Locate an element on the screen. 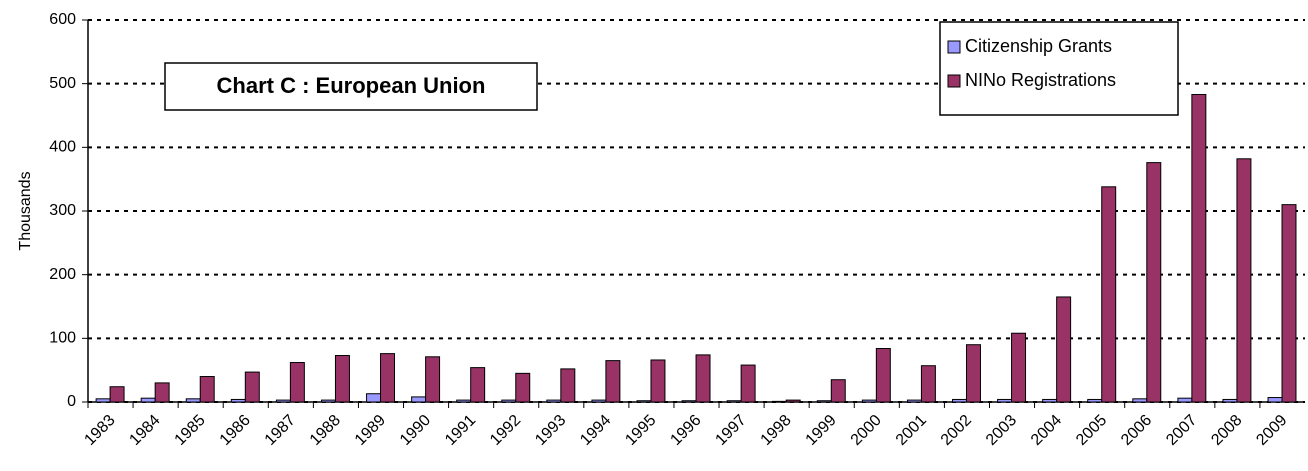  y-tick-label: 100 is located at coordinates (62, 338).